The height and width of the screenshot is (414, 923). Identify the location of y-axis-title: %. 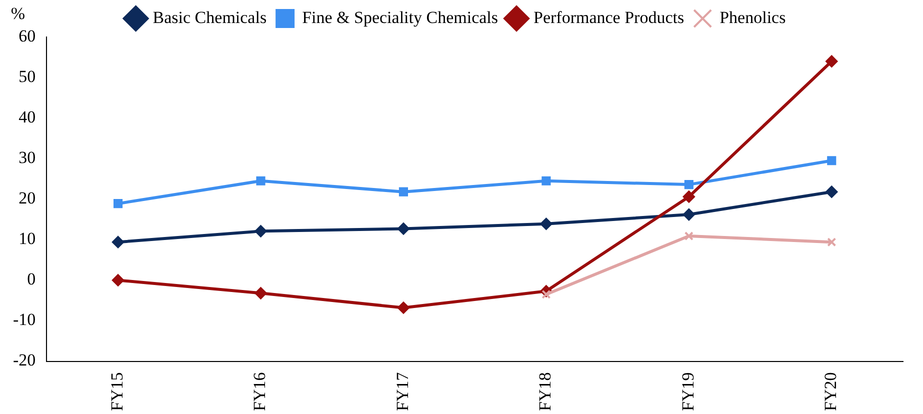
(18, 13).